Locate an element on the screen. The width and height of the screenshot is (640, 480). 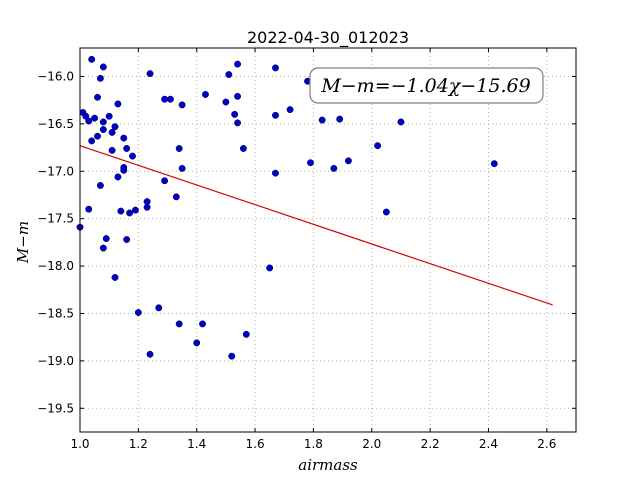
y-tick-label: −17.0 is located at coordinates (55, 171).